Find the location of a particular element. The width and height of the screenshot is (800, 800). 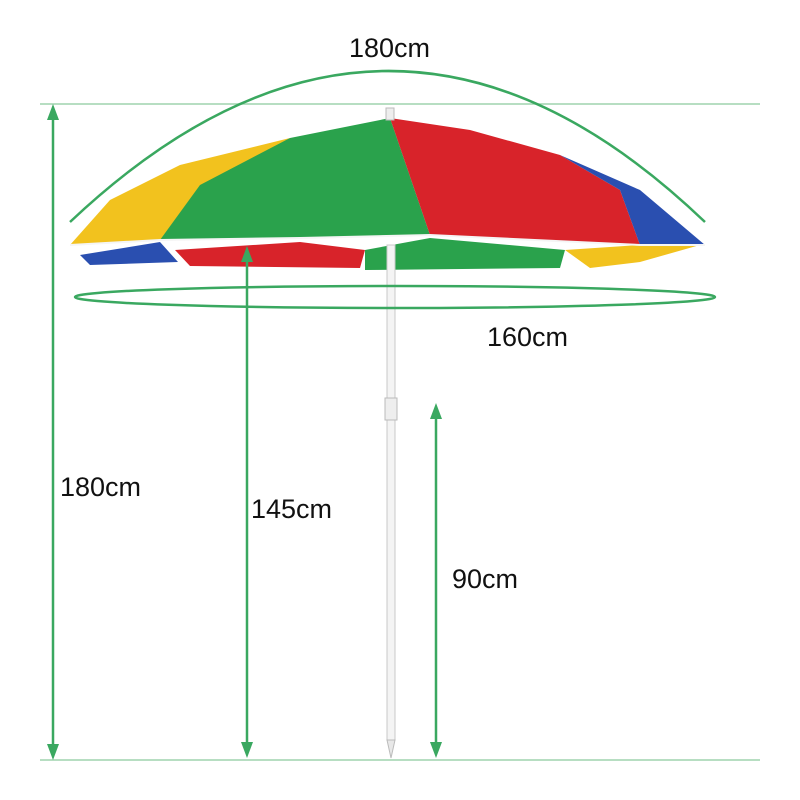

underside-blue is located at coordinates (129, 253).